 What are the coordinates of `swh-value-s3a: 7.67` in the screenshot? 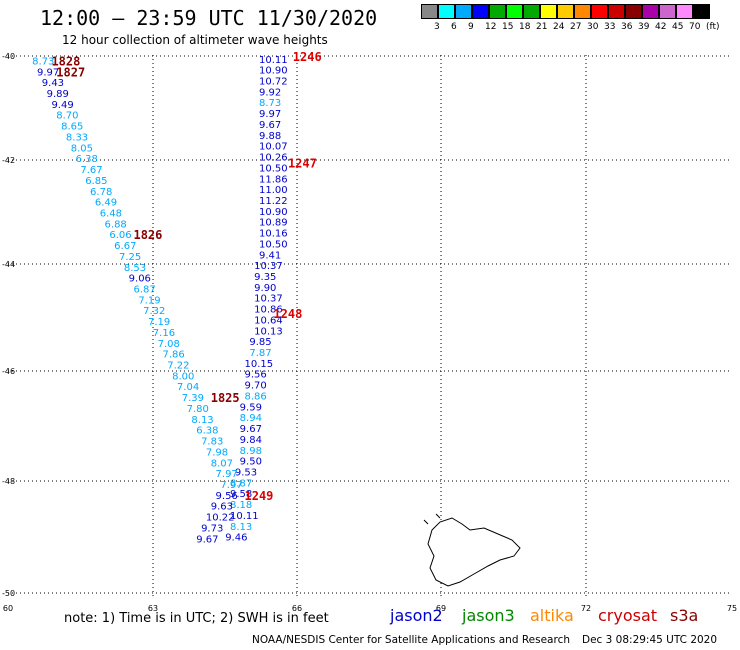 It's located at (91, 170).